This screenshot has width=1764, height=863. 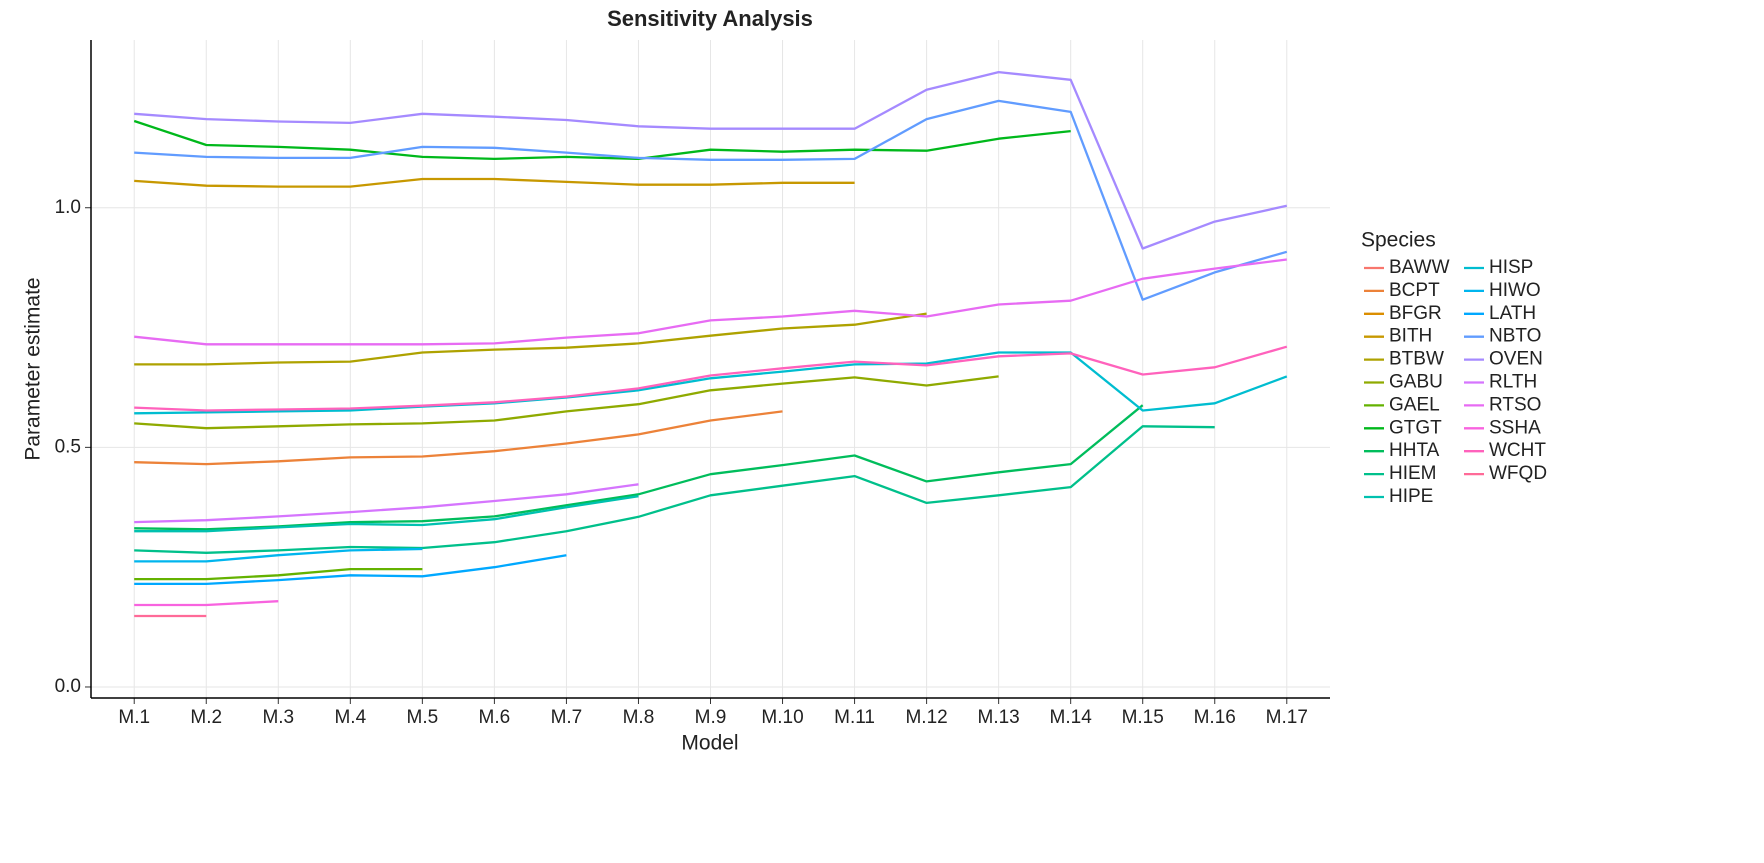 What do you see at coordinates (1515, 336) in the screenshot?
I see `legend-label: NBTO` at bounding box center [1515, 336].